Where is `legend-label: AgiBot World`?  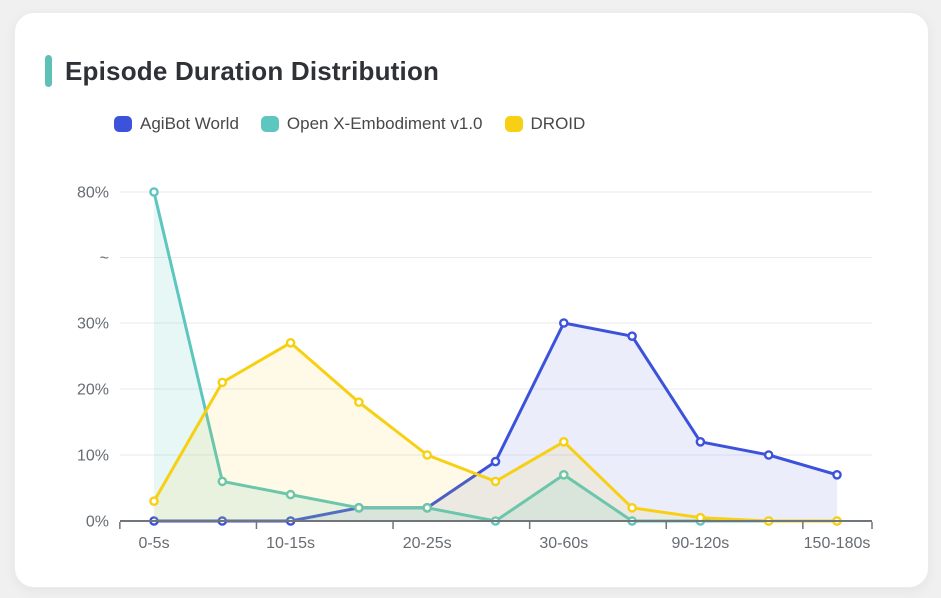 legend-label: AgiBot World is located at coordinates (189, 123).